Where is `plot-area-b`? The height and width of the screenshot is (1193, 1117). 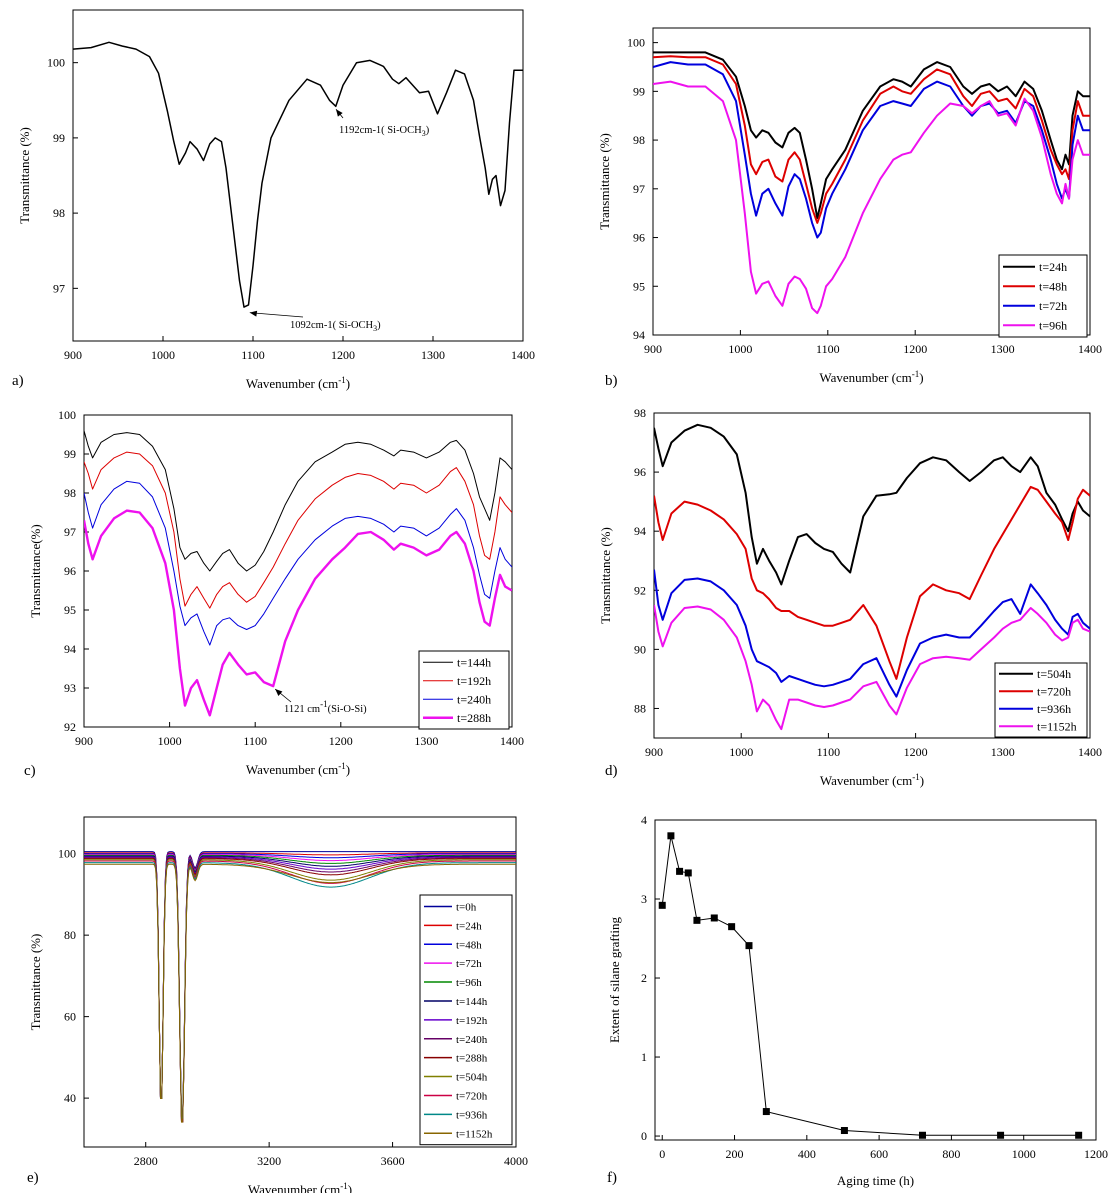 plot-area-b is located at coordinates (871, 183).